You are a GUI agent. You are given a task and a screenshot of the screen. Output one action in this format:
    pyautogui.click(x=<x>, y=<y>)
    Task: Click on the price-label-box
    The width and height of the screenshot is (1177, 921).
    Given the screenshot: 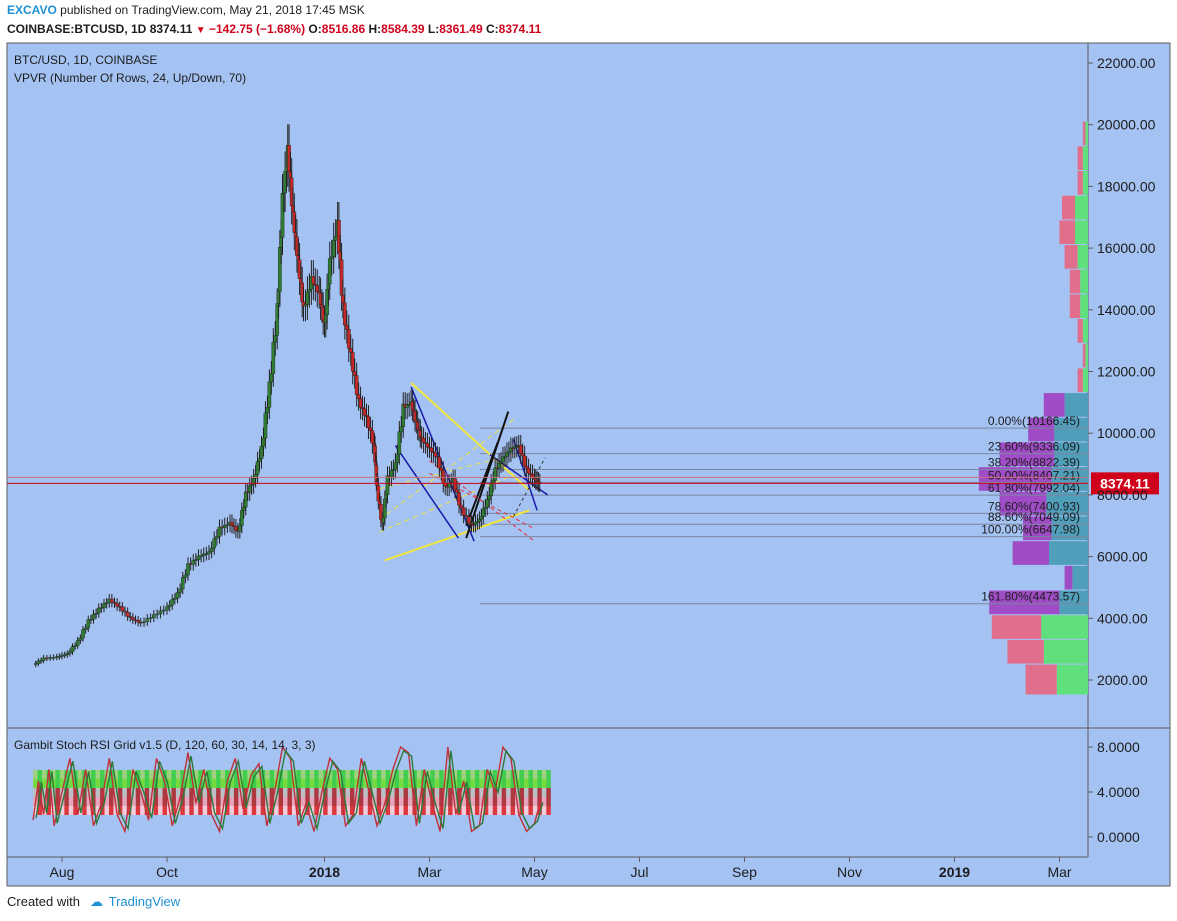 What is the action you would take?
    pyautogui.click(x=1125, y=483)
    